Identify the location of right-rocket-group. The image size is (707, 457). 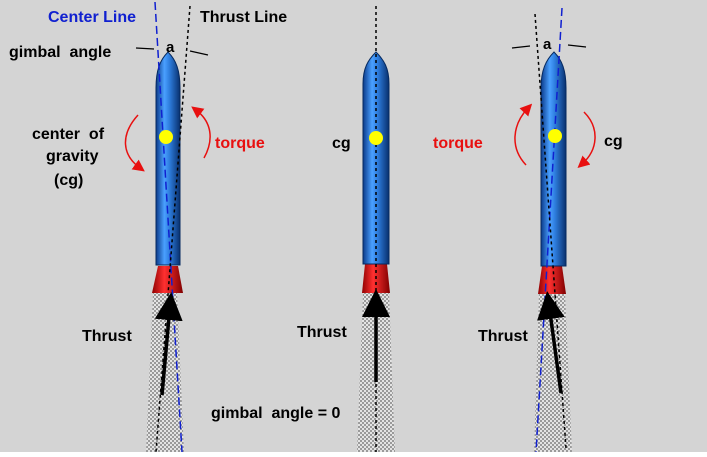
(553, 230).